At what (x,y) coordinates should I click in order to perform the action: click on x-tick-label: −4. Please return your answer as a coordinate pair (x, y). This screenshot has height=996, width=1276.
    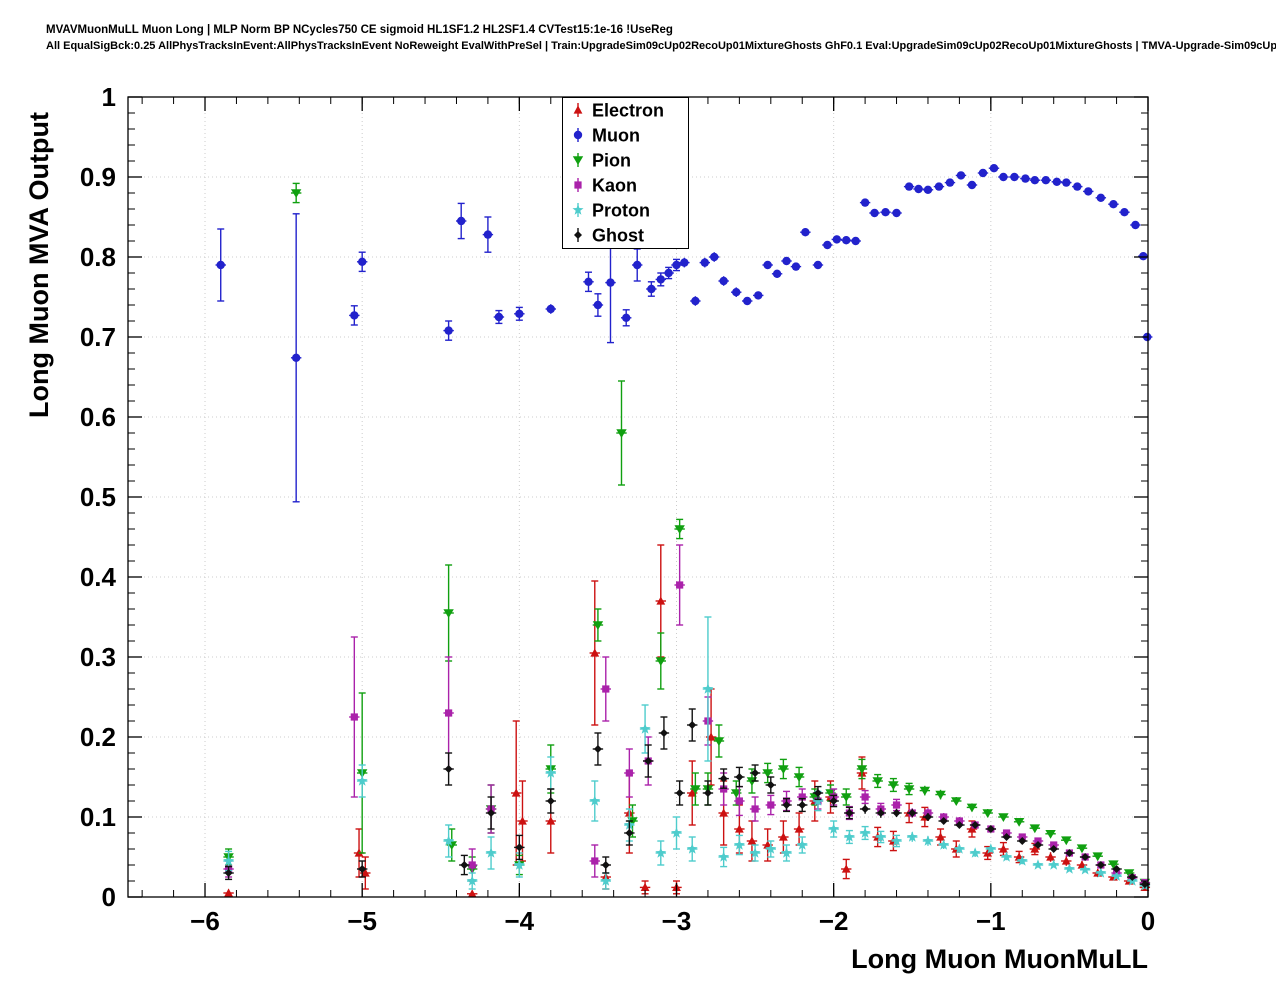
    Looking at the image, I should click on (520, 921).